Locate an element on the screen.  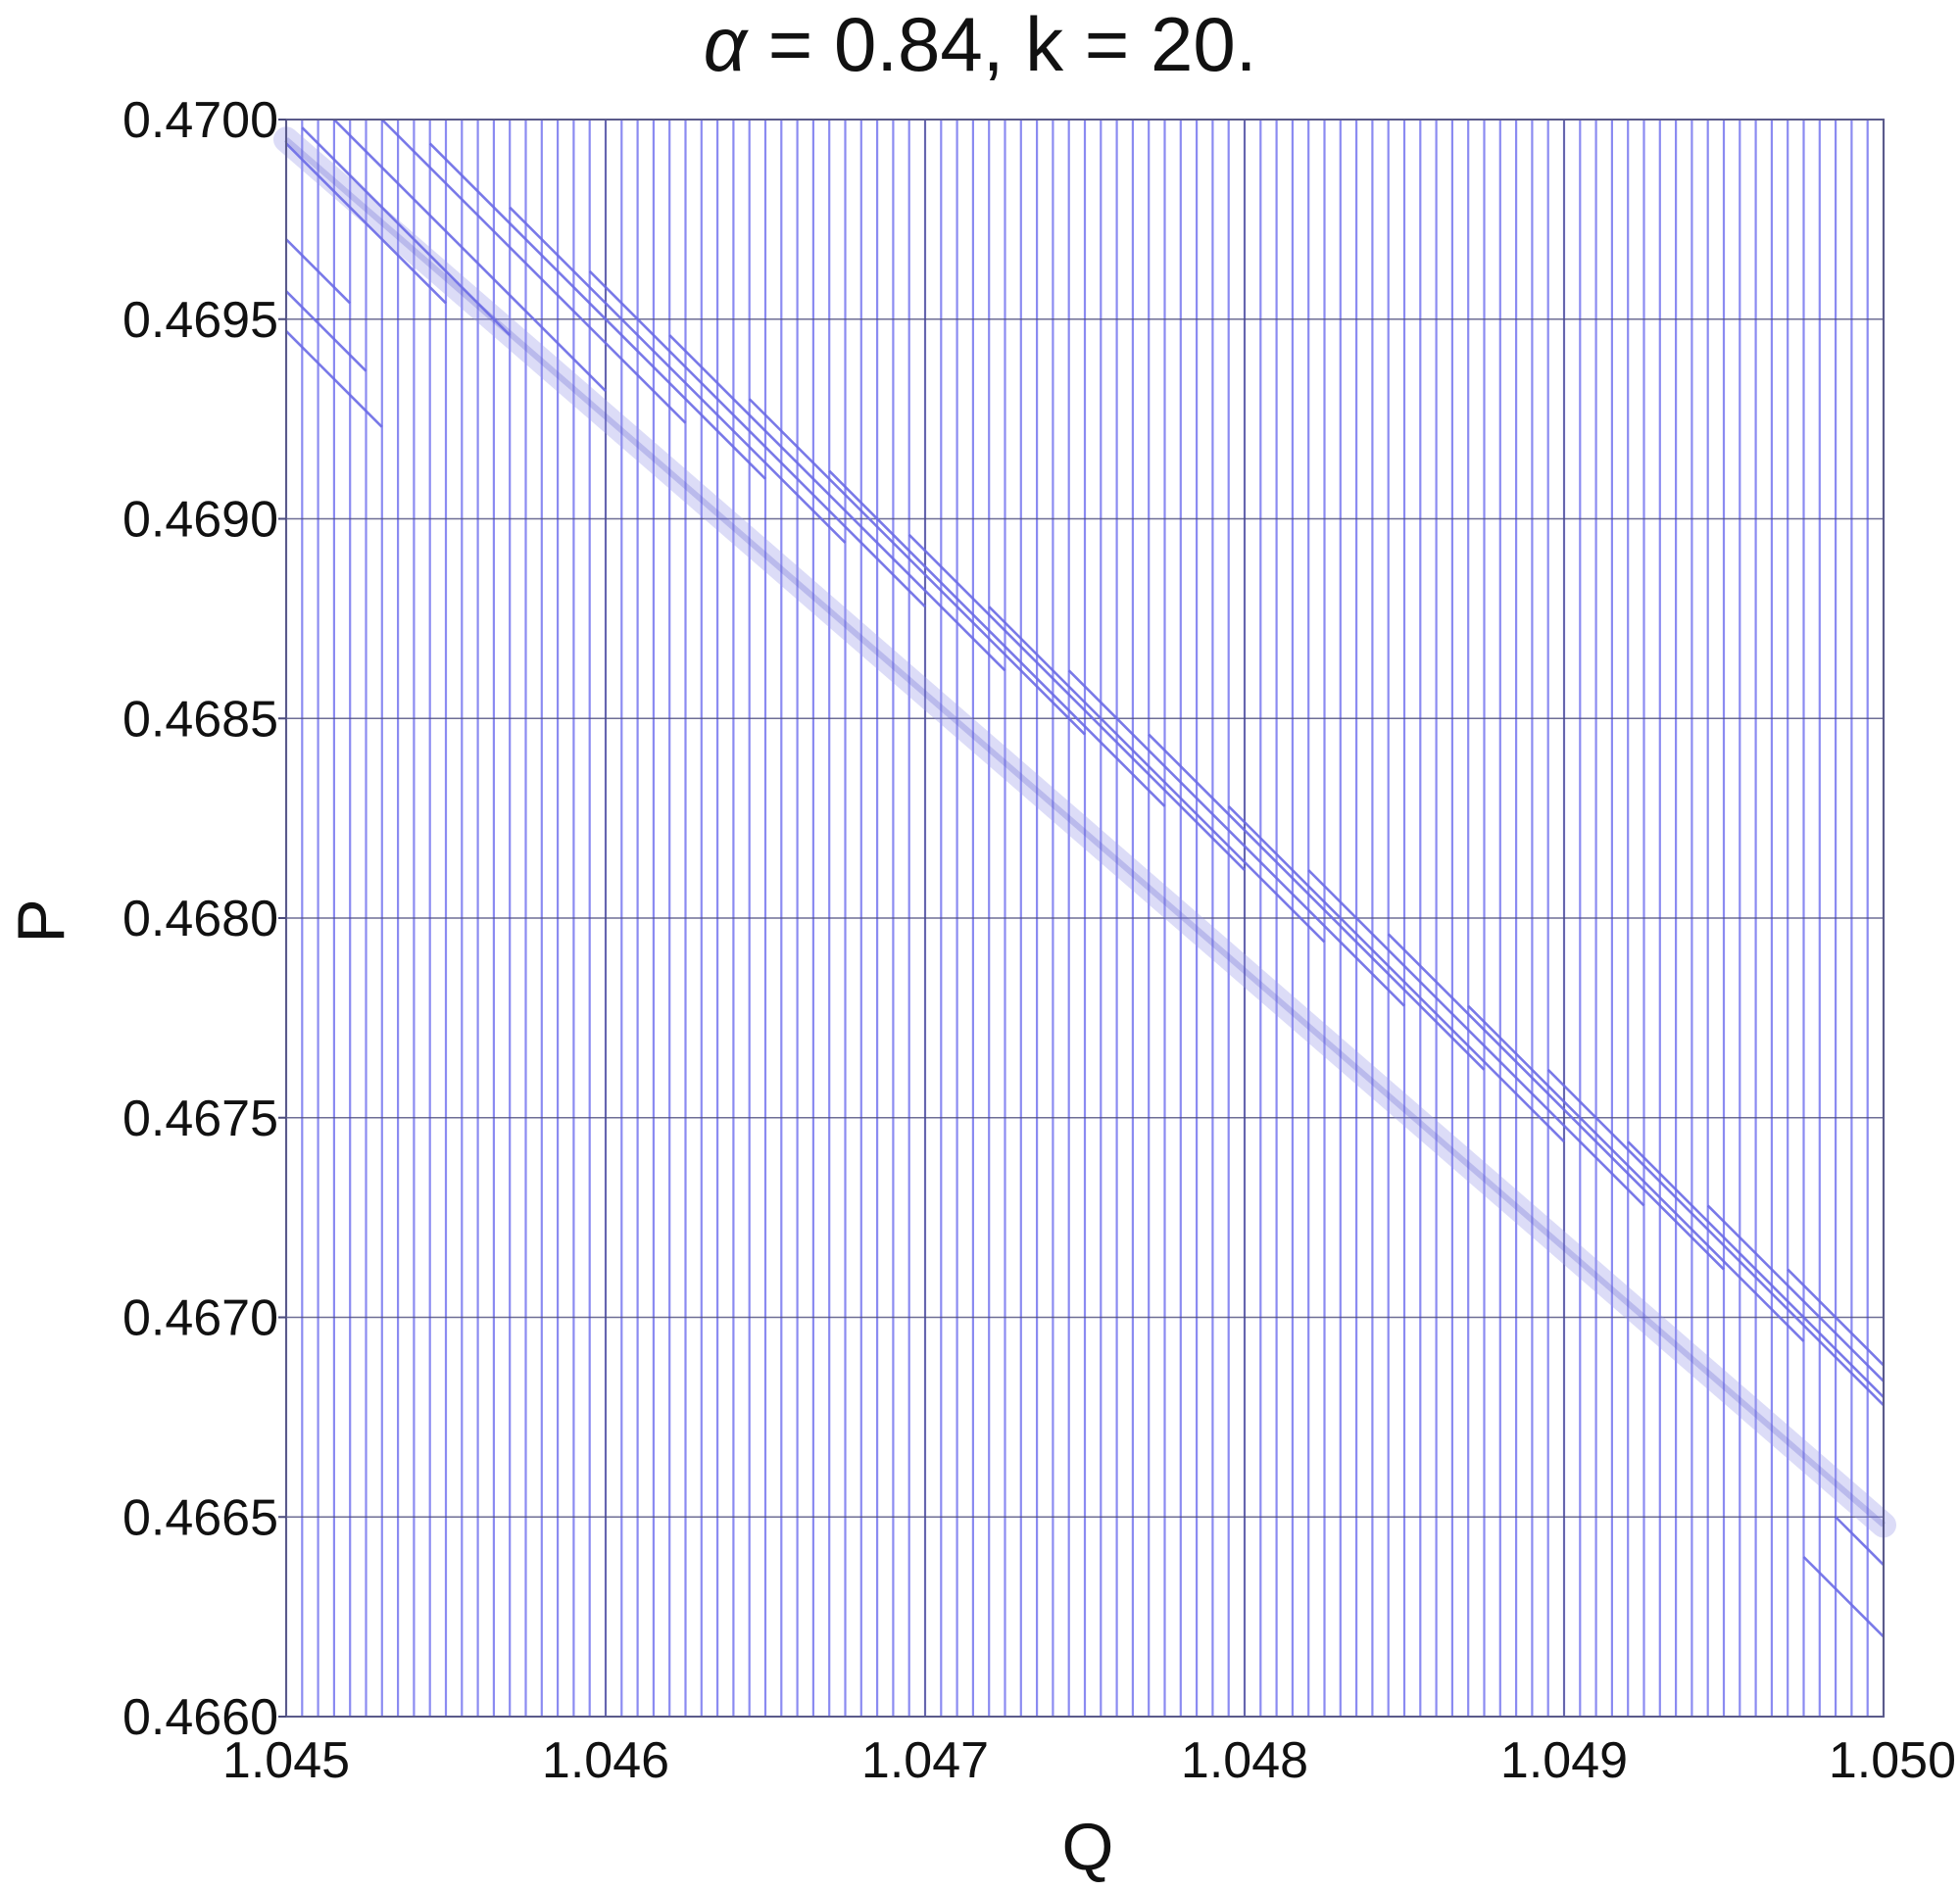
x-tick-label-3: 1.048 is located at coordinates (1244, 1760).